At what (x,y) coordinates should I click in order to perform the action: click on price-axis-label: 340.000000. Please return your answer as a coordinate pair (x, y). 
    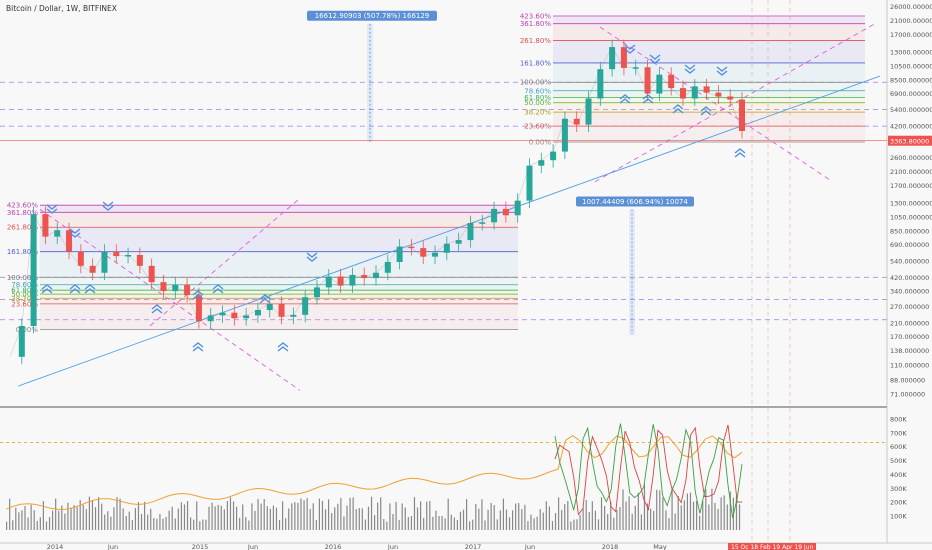
    Looking at the image, I should click on (909, 292).